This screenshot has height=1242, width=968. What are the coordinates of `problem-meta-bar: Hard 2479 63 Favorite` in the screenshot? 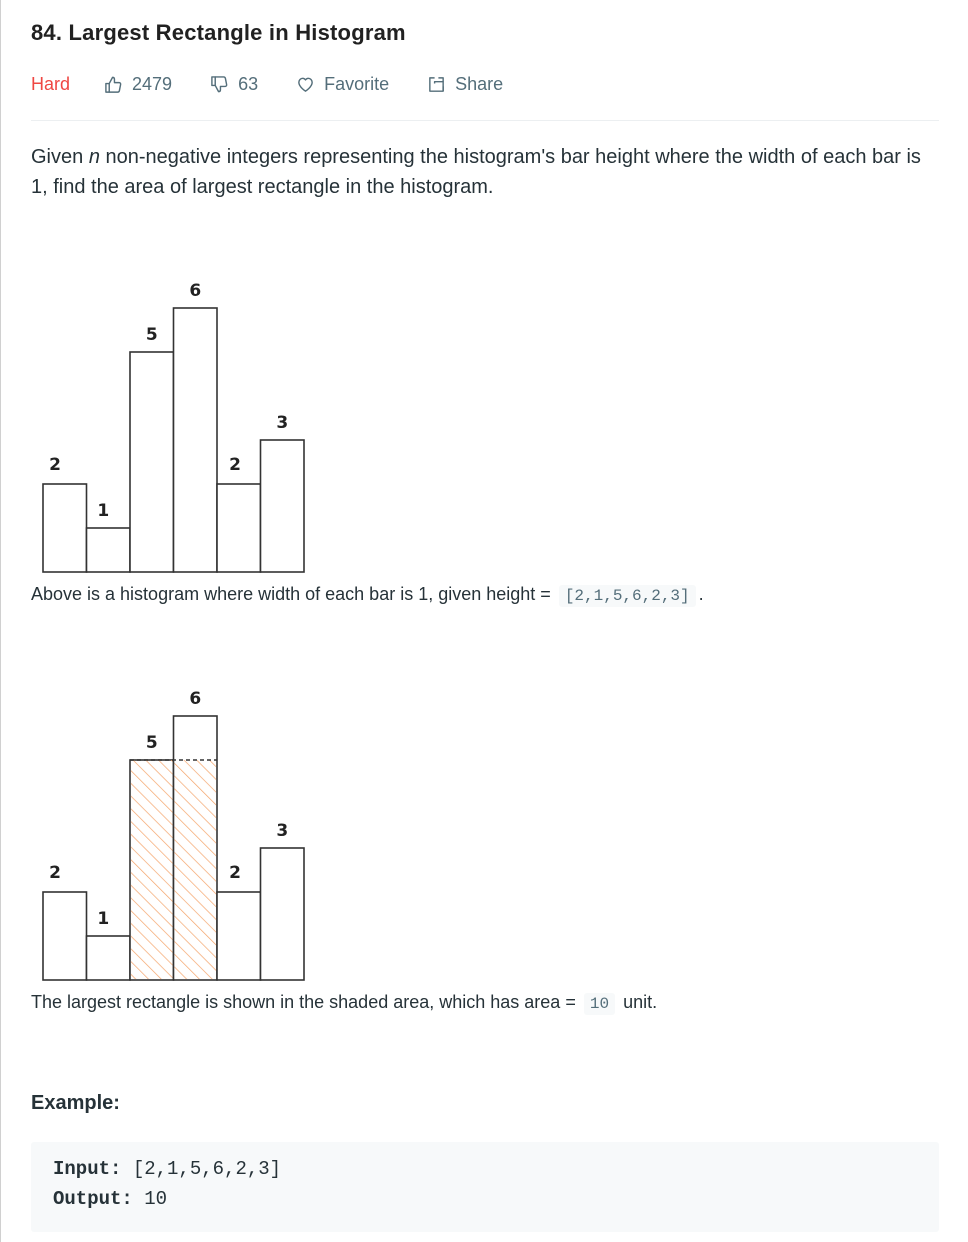 It's located at (286, 84).